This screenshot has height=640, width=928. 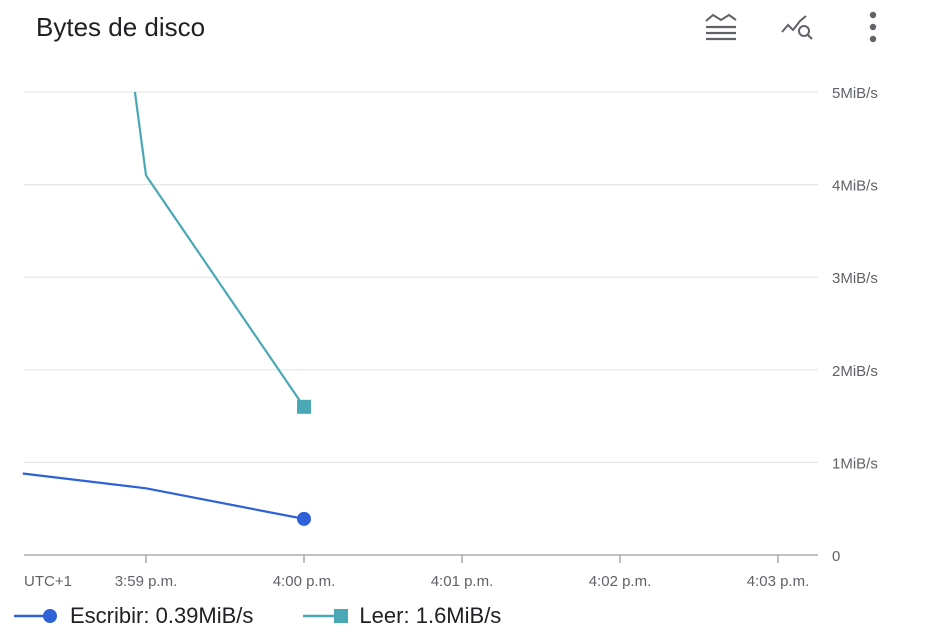 I want to click on chart-legend: Escribir: 0.39MiB/s Leer: 1.6MiB/s, so click(x=282, y=616).